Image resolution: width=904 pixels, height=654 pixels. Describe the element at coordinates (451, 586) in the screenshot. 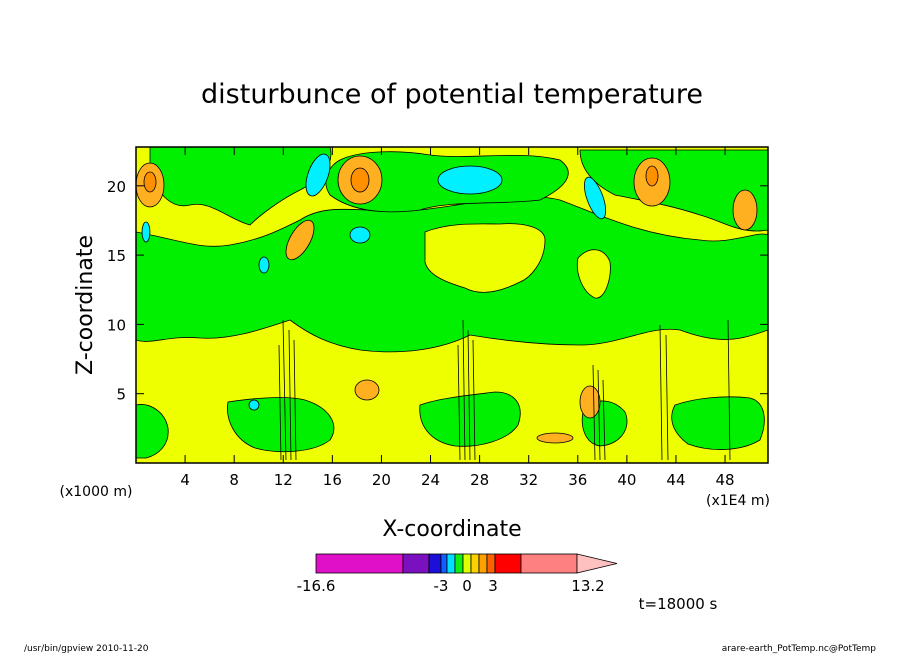

I see `colorbar-labels: -16.6 -3 0 3 13.2` at that location.